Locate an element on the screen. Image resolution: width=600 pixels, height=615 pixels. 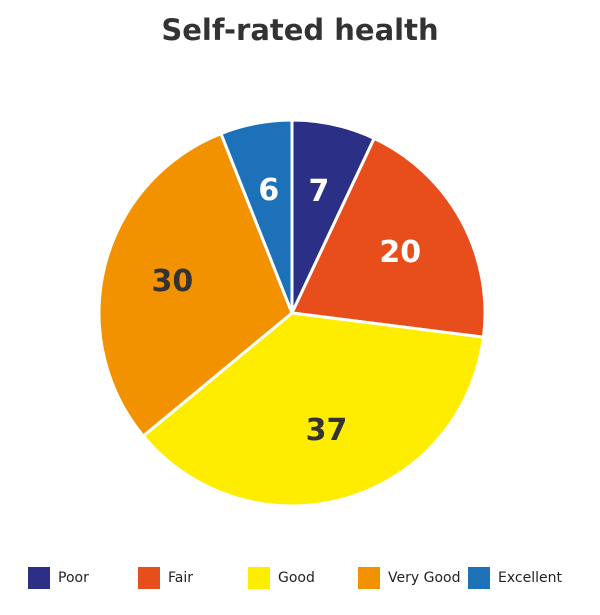
legend-label: Good is located at coordinates (296, 578).